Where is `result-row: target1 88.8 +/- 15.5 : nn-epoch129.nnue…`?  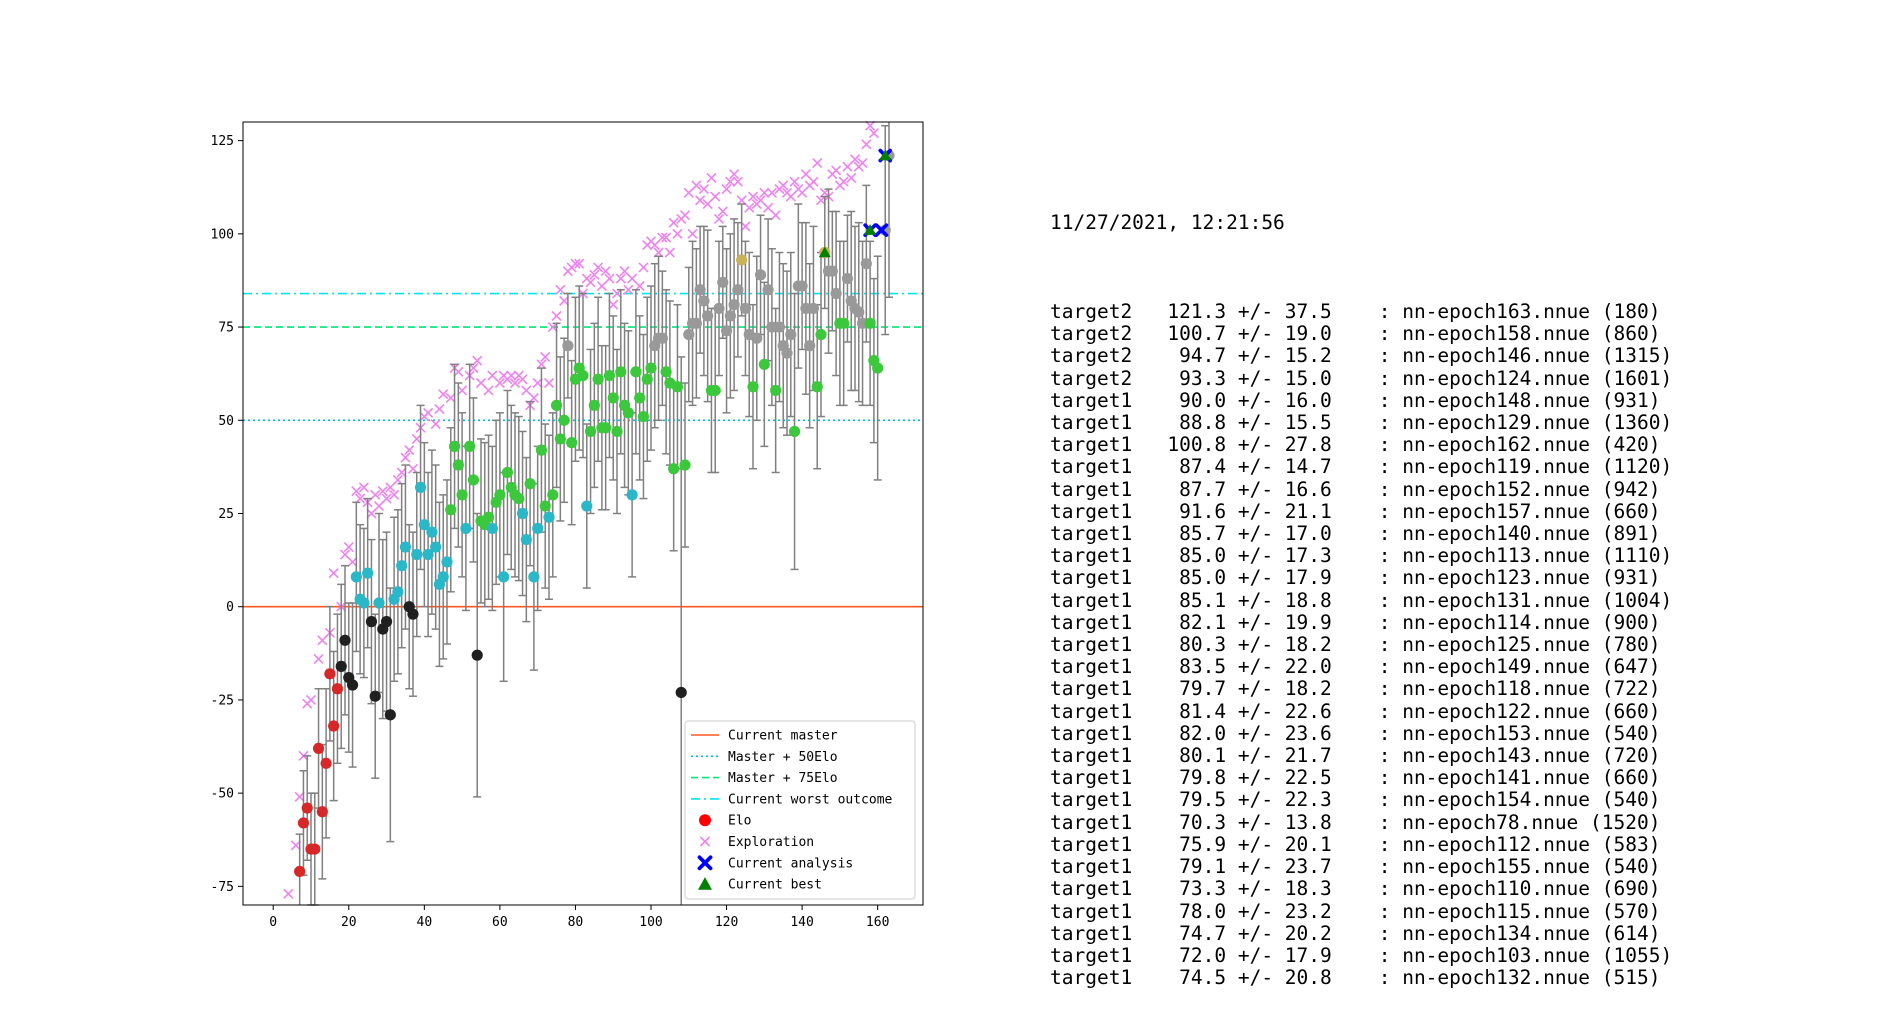 result-row: target1 88.8 +/- 15.5 : nn-epoch129.nnue… is located at coordinates (1361, 423).